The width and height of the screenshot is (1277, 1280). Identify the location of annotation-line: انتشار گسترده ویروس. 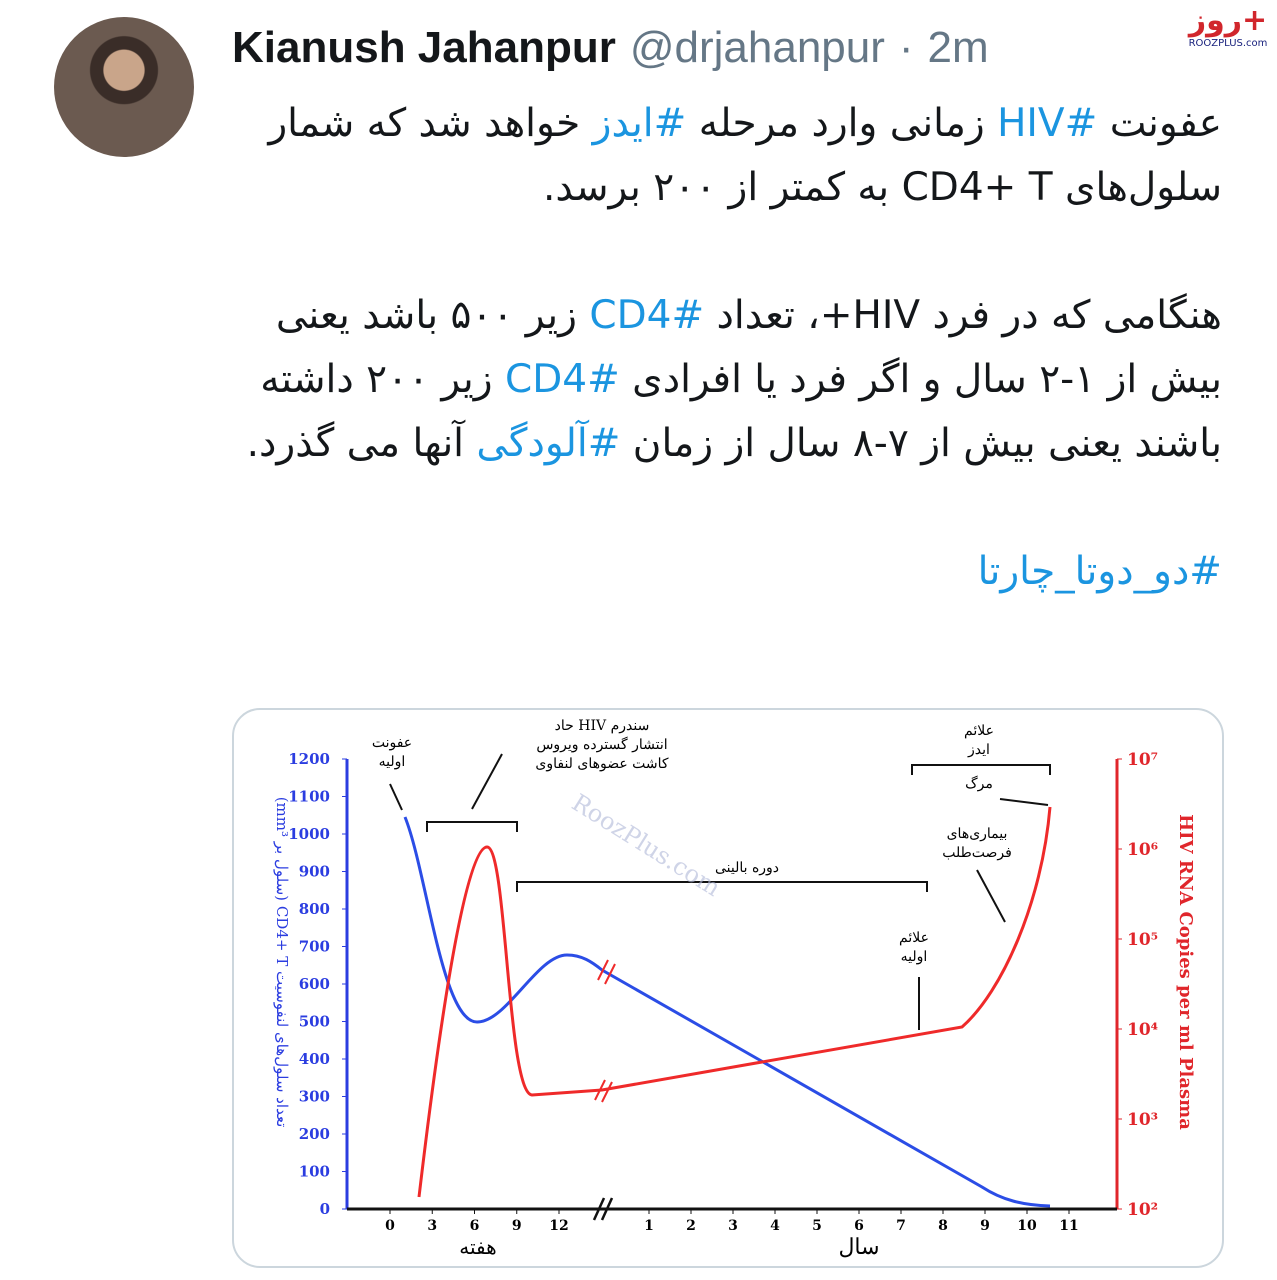
(601, 744).